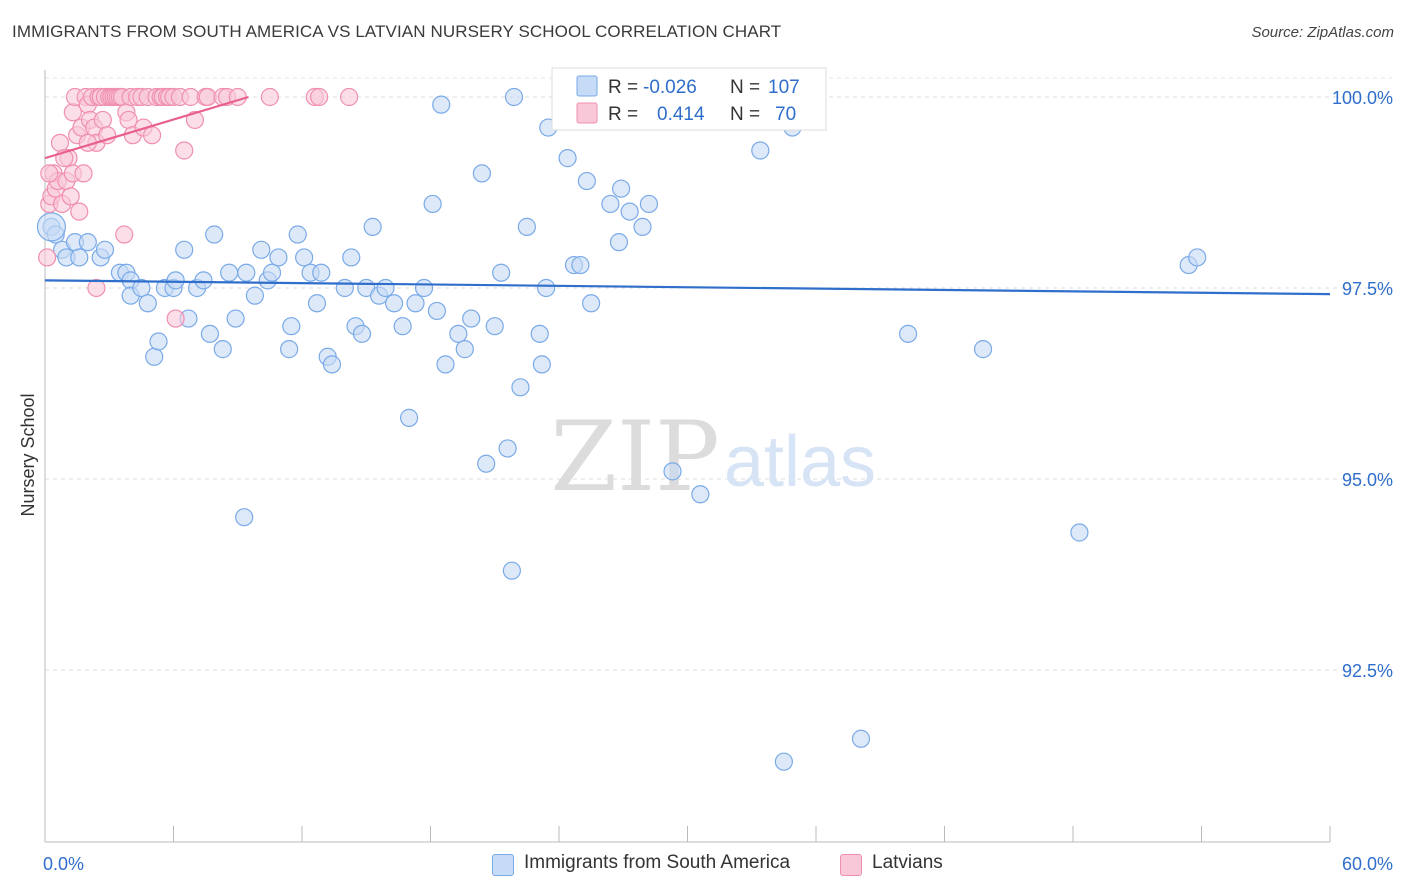 The height and width of the screenshot is (892, 1406). Describe the element at coordinates (623, 87) in the screenshot. I see `legend-r-label-1: R =` at that location.